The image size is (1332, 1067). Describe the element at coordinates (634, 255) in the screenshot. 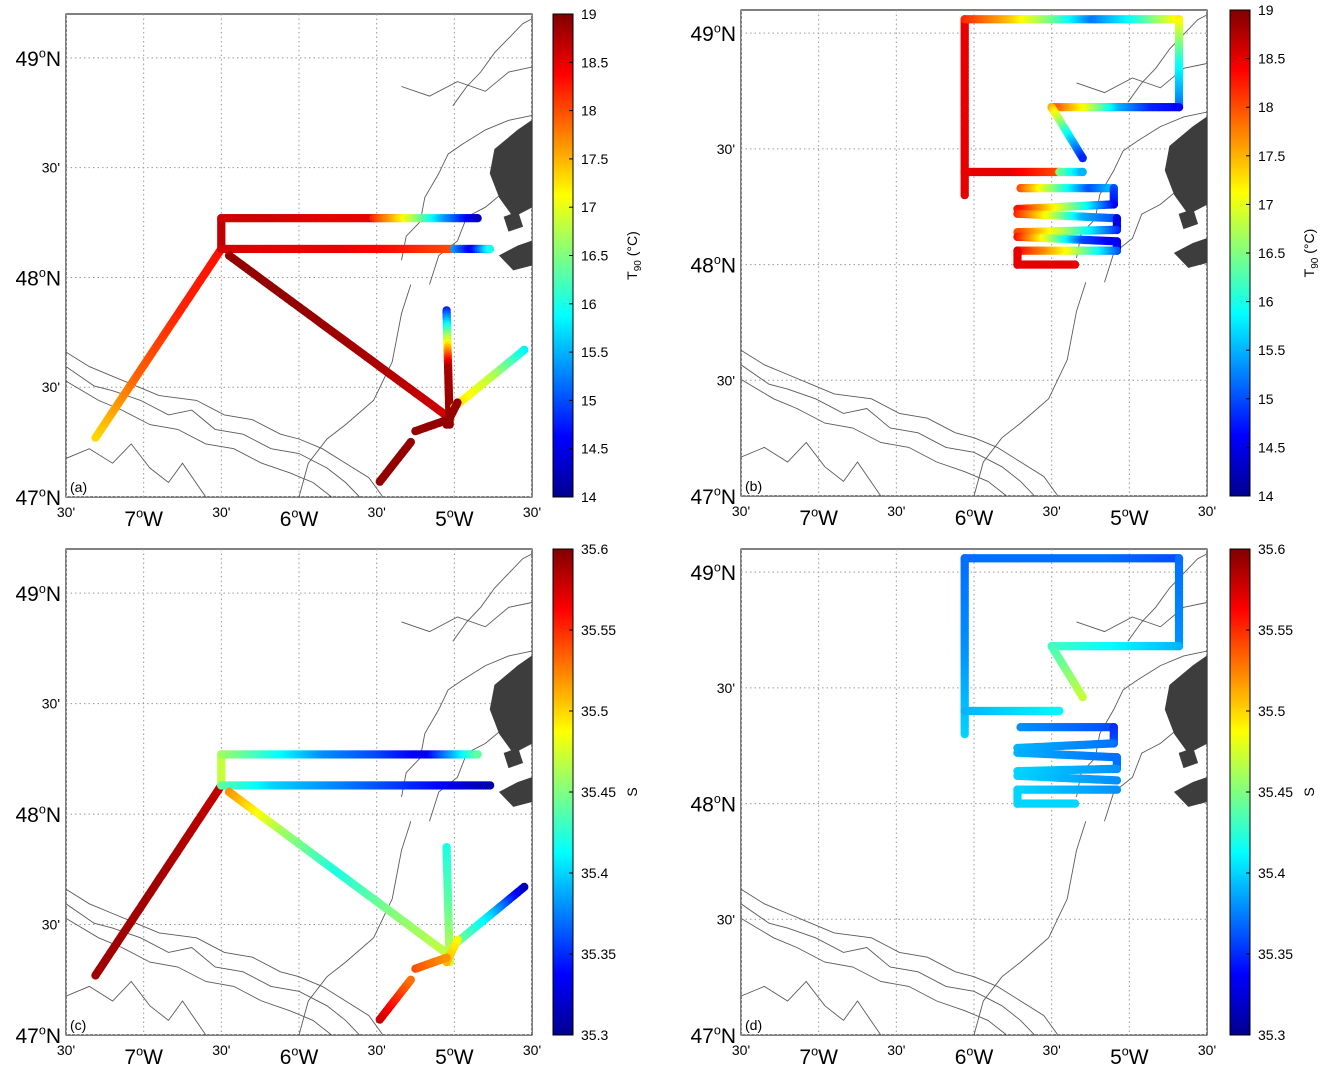

I see `colorbar-label: T90 (°C)` at that location.